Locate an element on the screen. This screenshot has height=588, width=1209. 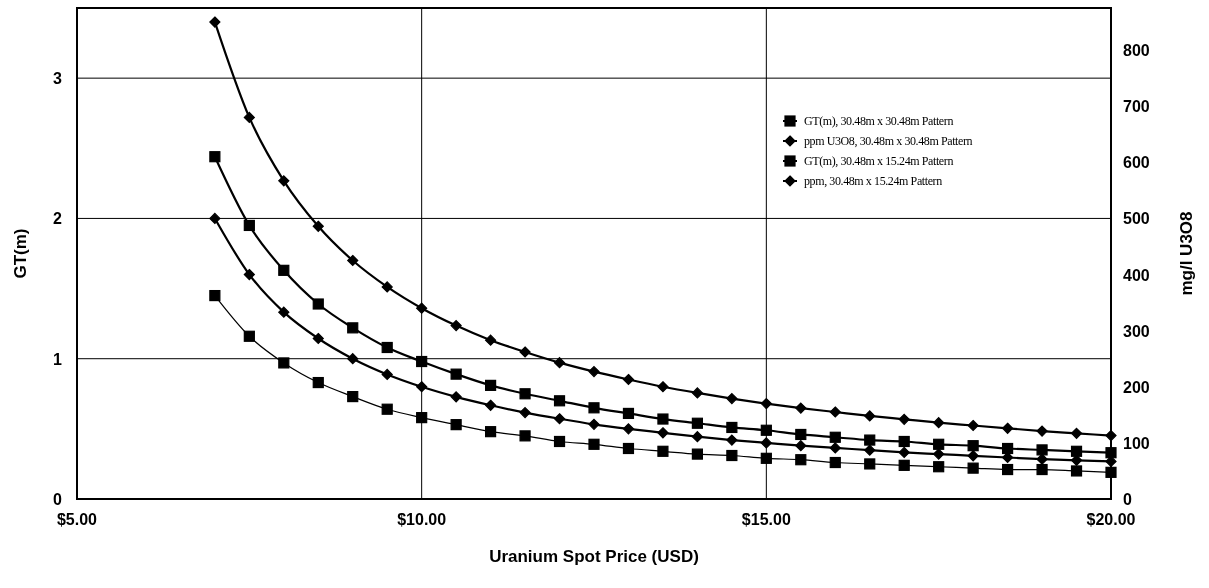
legend-label: ppm U3O8, 30.48m x 30.48m Pattern is located at coordinates (888, 141).